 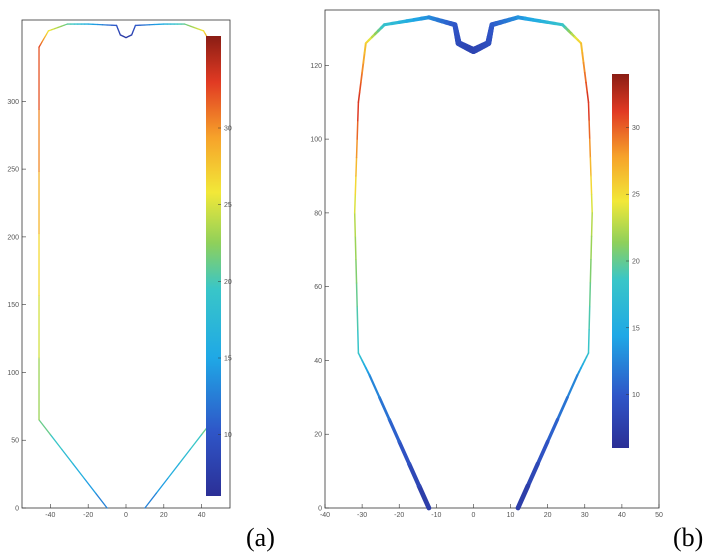 What do you see at coordinates (17, 509) in the screenshot?
I see `panel-a-y-tick-label: 0` at bounding box center [17, 509].